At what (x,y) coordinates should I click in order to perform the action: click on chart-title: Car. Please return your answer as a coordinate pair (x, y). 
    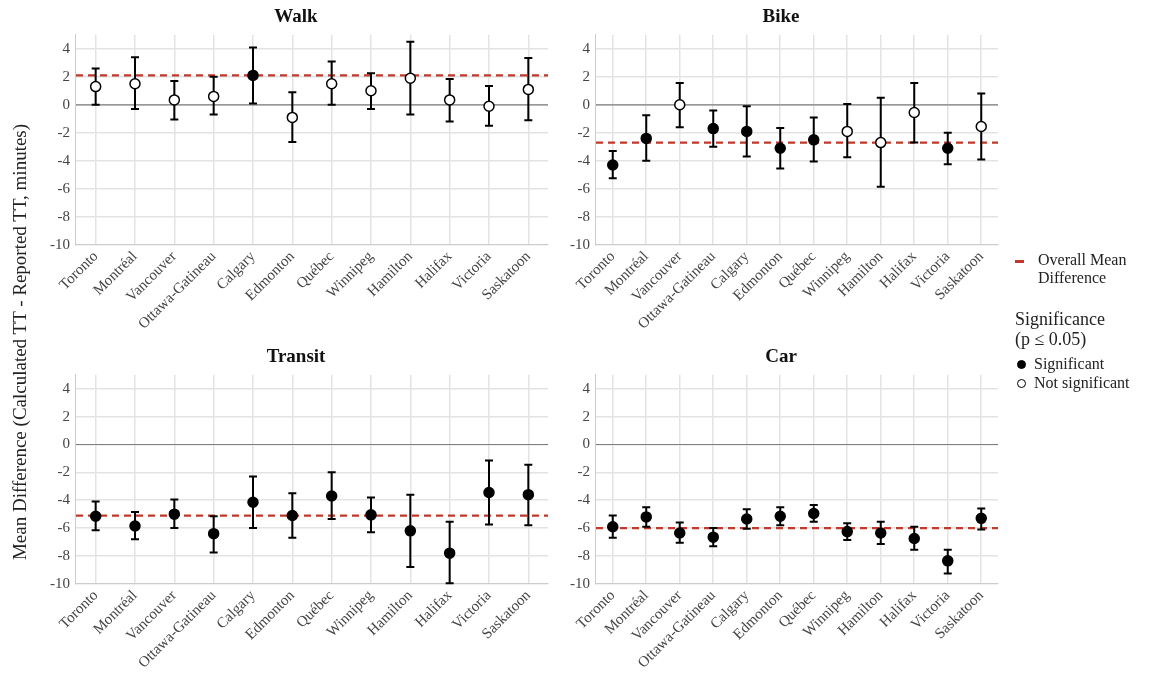
    Looking at the image, I should click on (781, 356).